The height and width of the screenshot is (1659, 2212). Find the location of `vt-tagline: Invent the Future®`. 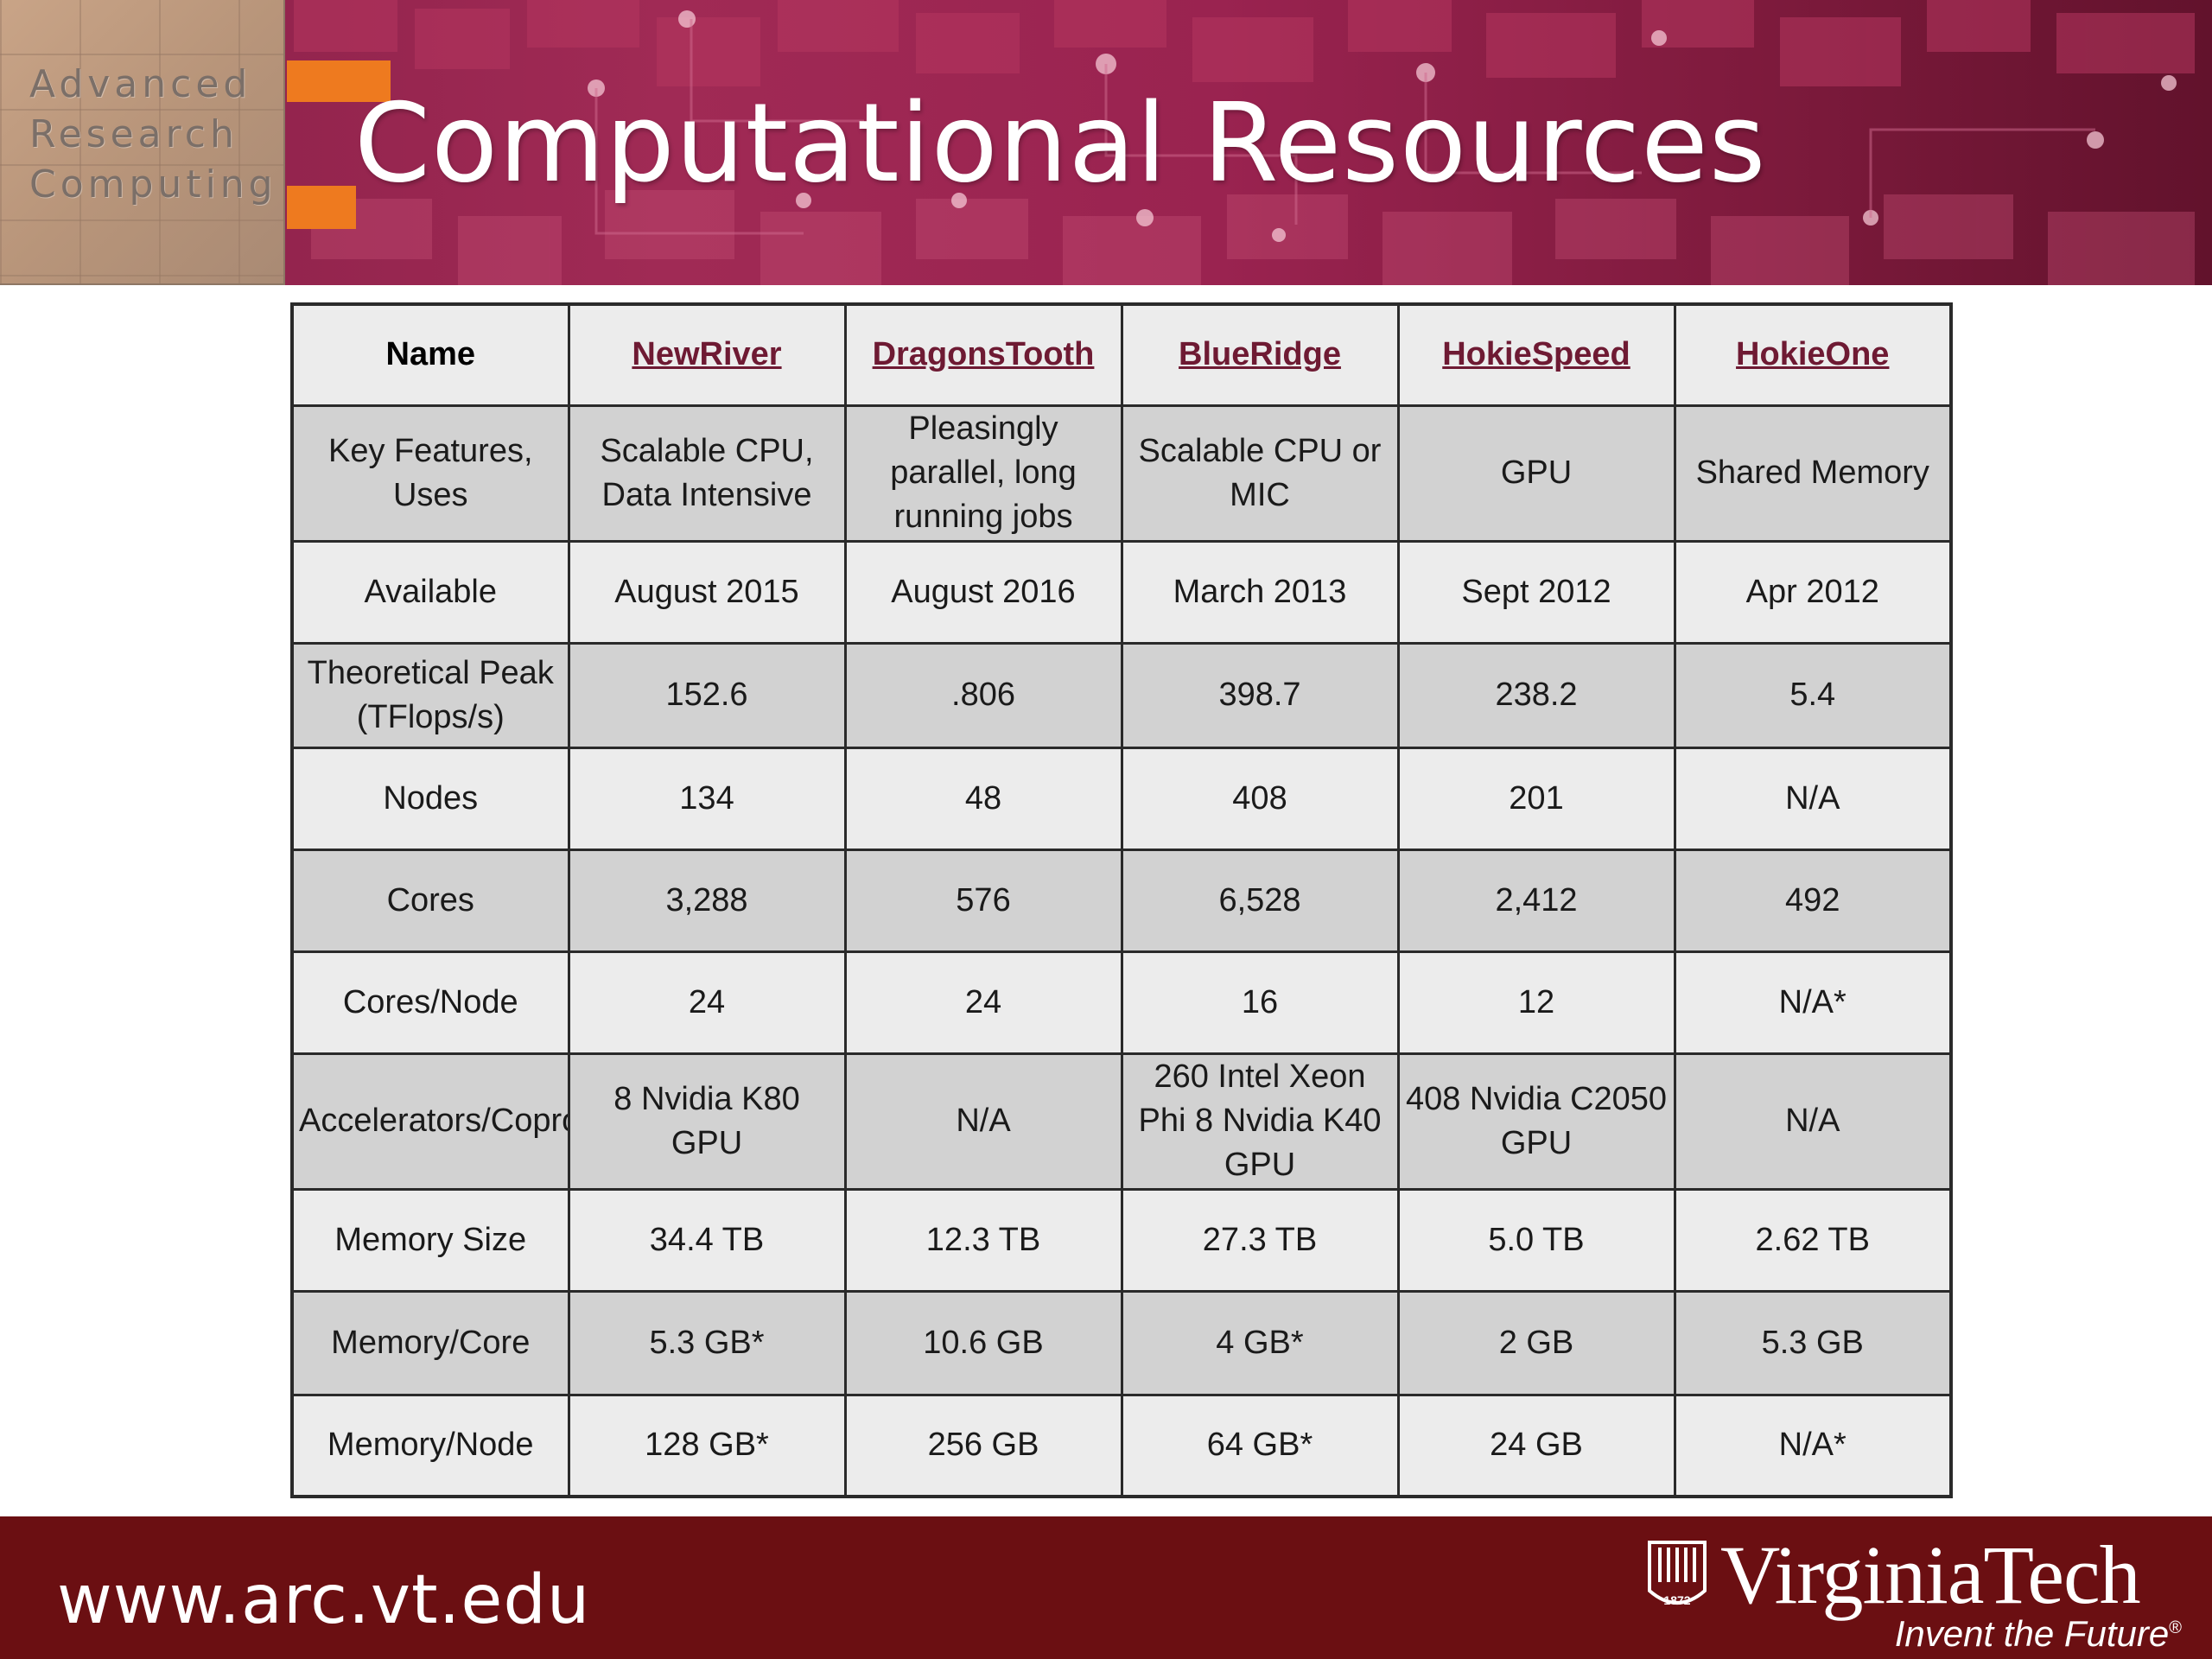

vt-tagline: Invent the Future® is located at coordinates (2038, 1634).